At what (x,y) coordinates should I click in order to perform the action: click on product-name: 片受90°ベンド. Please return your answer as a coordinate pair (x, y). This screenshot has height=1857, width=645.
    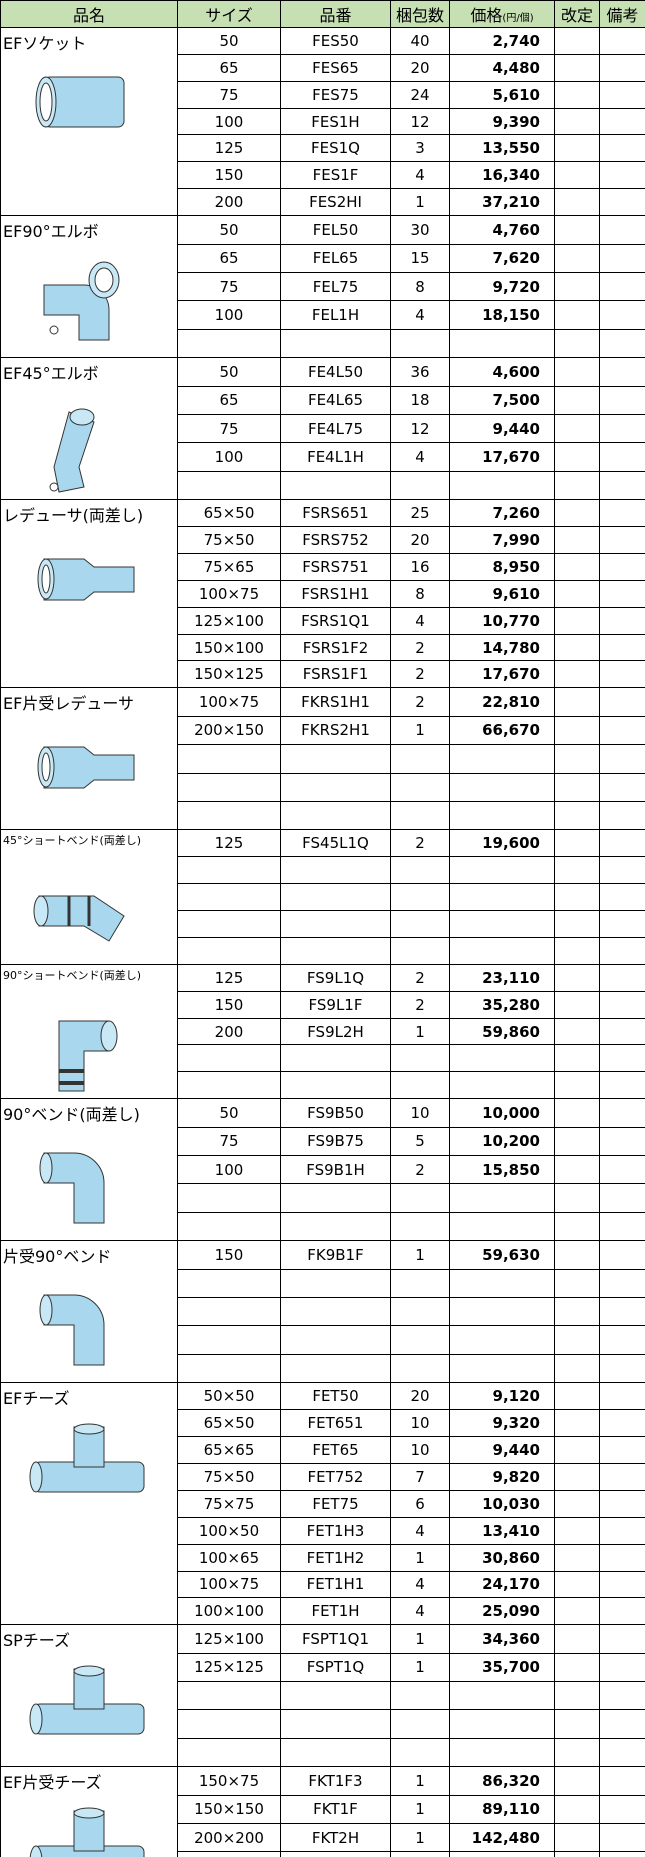
    Looking at the image, I should click on (57, 1257).